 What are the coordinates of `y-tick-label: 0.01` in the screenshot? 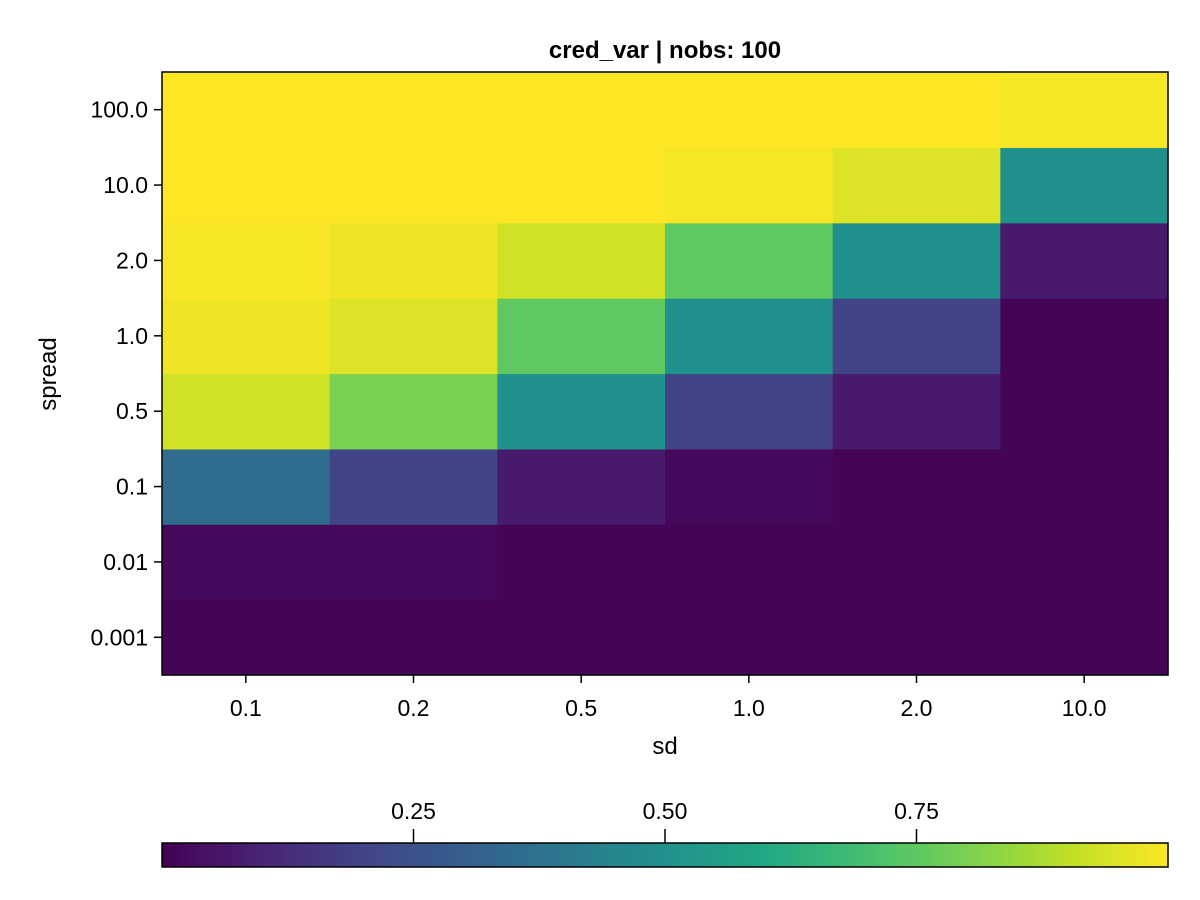 It's located at (125, 562).